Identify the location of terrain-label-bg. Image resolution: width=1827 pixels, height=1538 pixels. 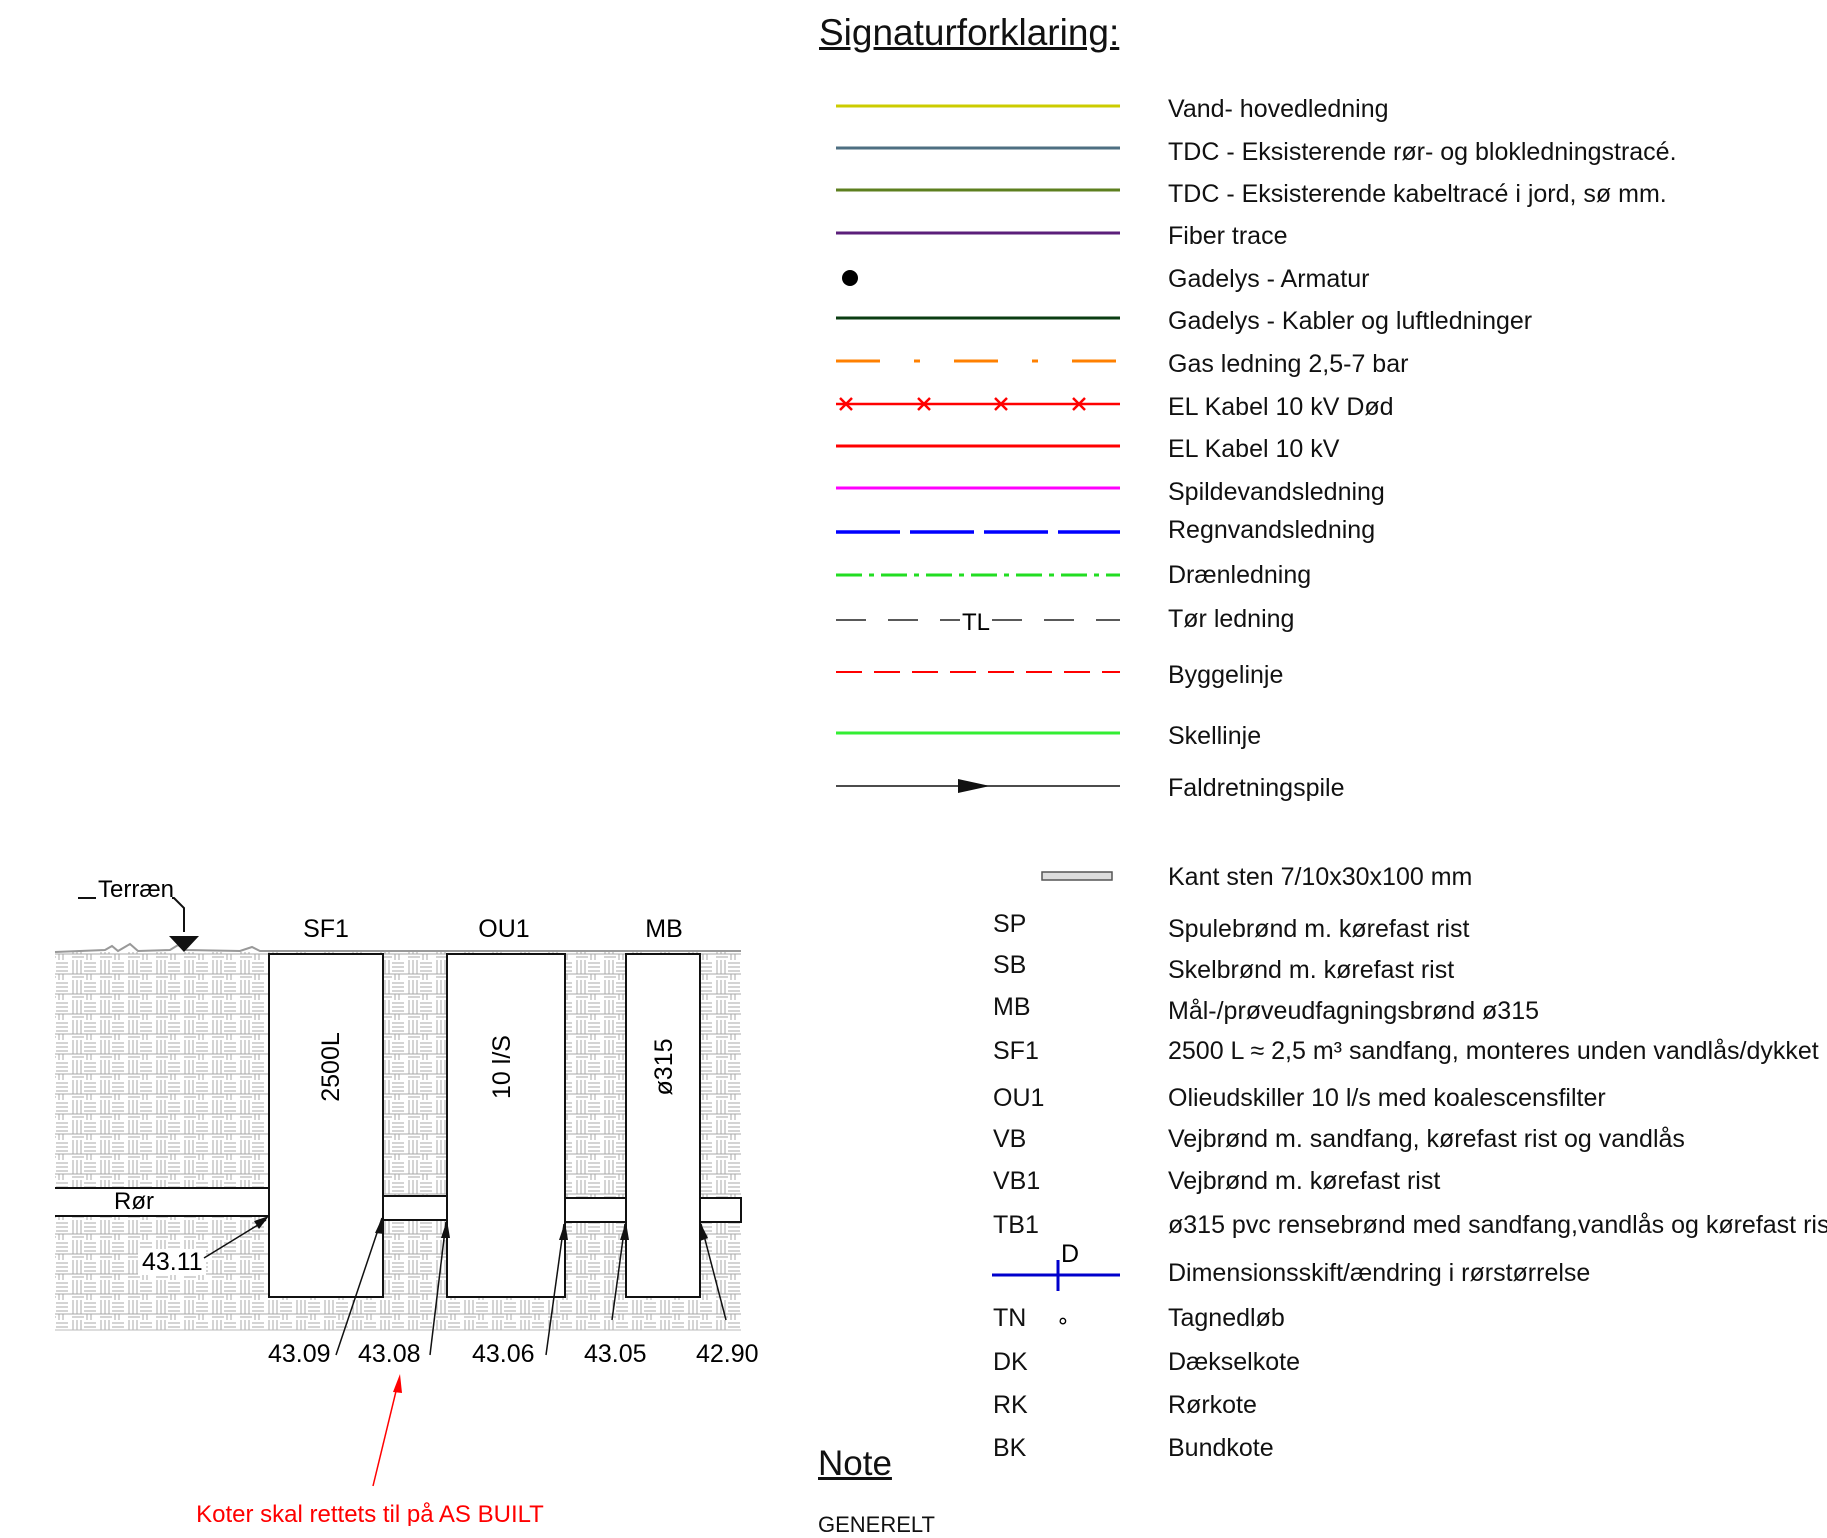
(134, 890).